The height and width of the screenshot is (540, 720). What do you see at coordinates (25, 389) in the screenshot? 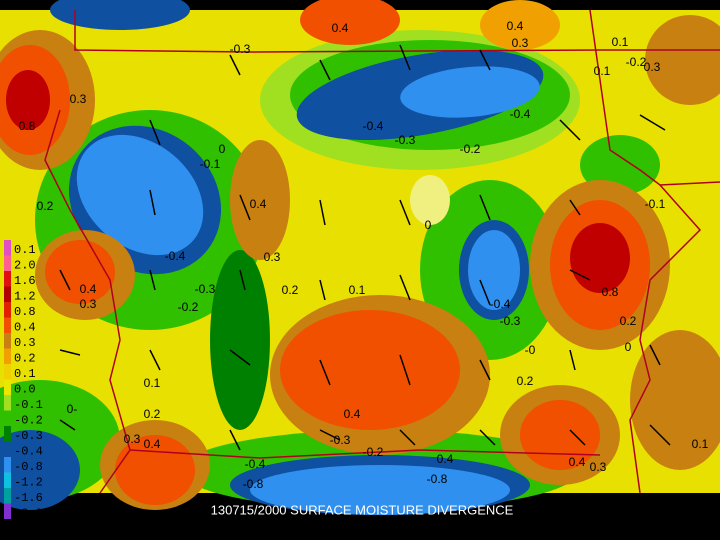
I see `colorbar-label: 0.0` at bounding box center [25, 389].